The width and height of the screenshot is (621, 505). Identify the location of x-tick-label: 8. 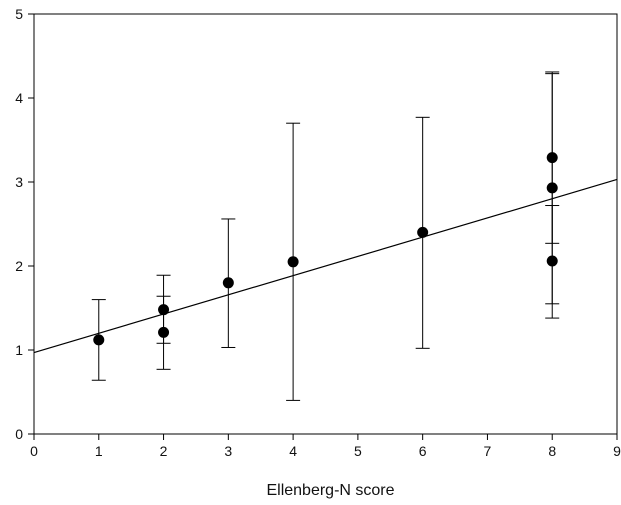
(552, 451).